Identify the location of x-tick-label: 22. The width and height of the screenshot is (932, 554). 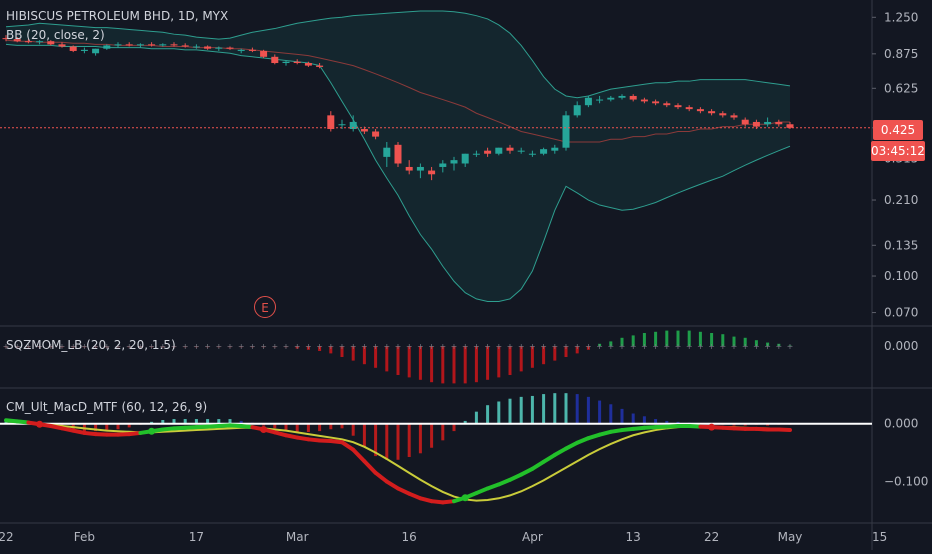
(7, 537).